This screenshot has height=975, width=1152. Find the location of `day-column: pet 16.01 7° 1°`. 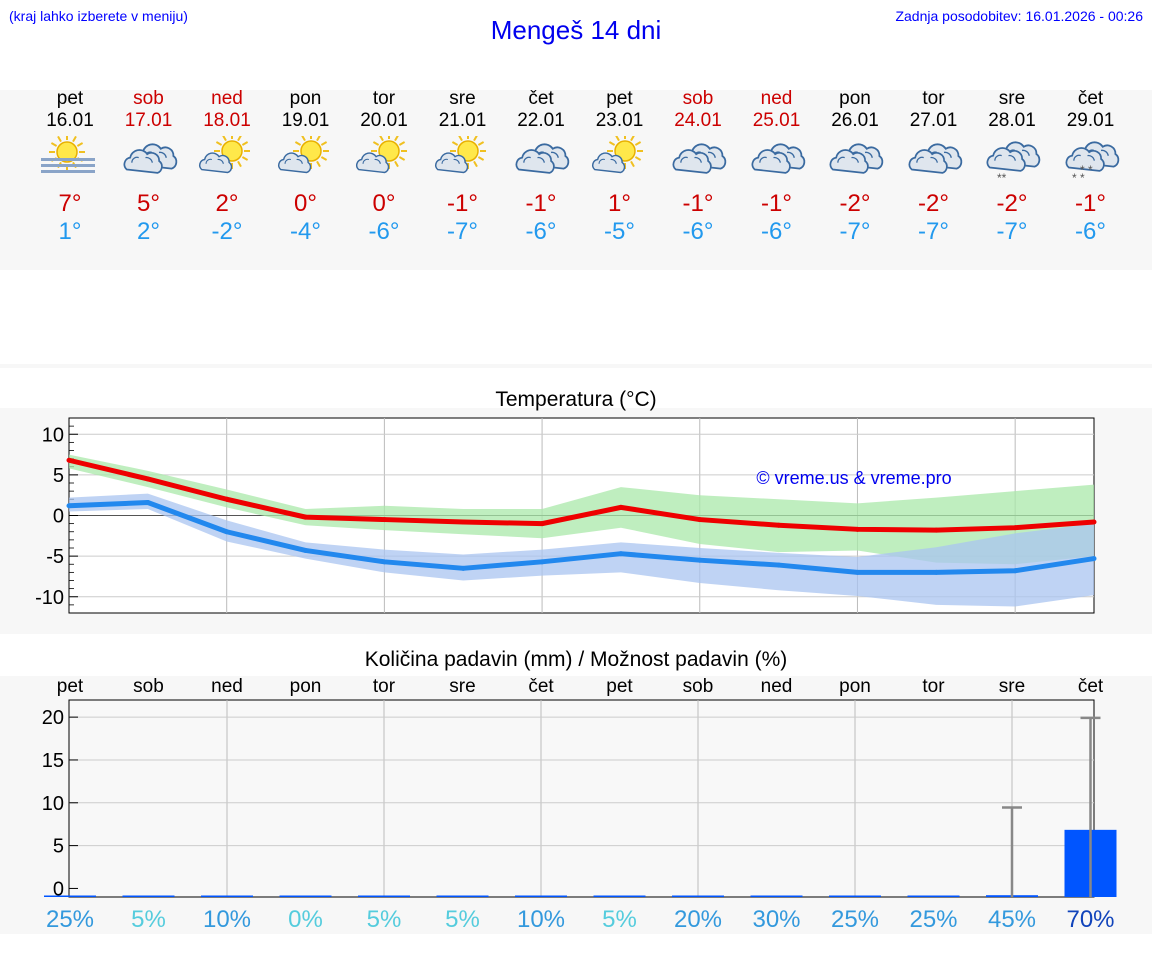

day-column: pet 16.01 7° 1° is located at coordinates (70, 167).